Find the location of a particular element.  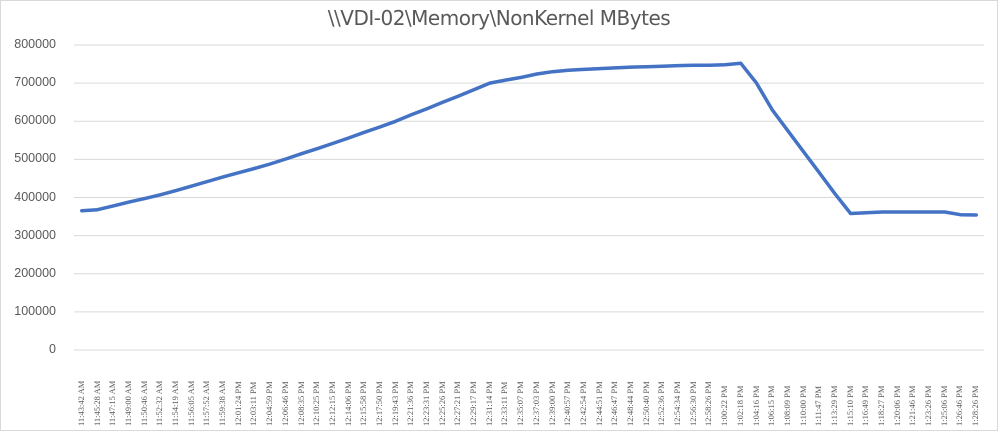

x-tick-label: 12:04:59 PM is located at coordinates (269, 403).